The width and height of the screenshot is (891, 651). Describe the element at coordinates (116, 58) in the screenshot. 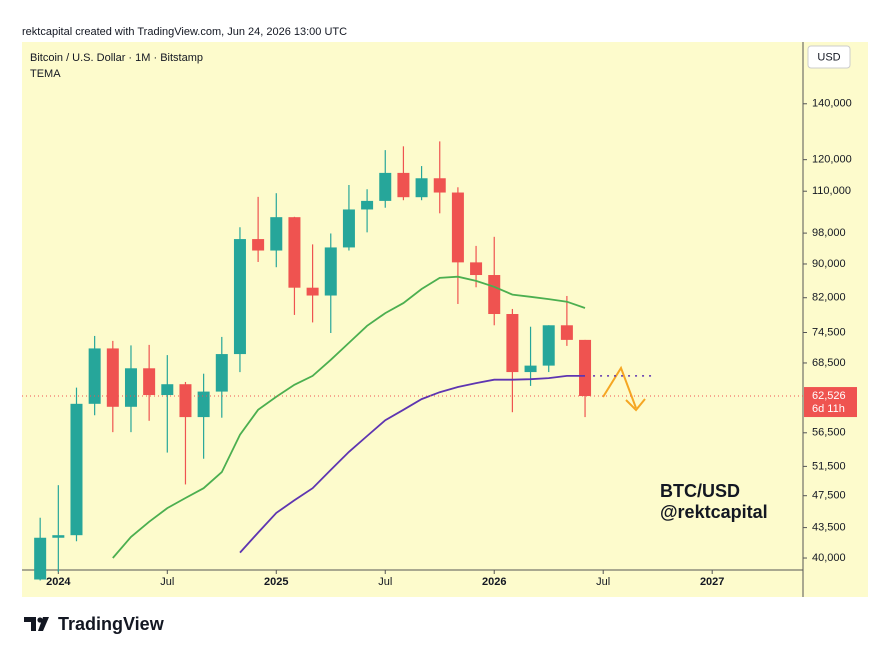

I see `chart-title: Bitcoin / U.S. Dollar · 1M · Bitstamp` at that location.